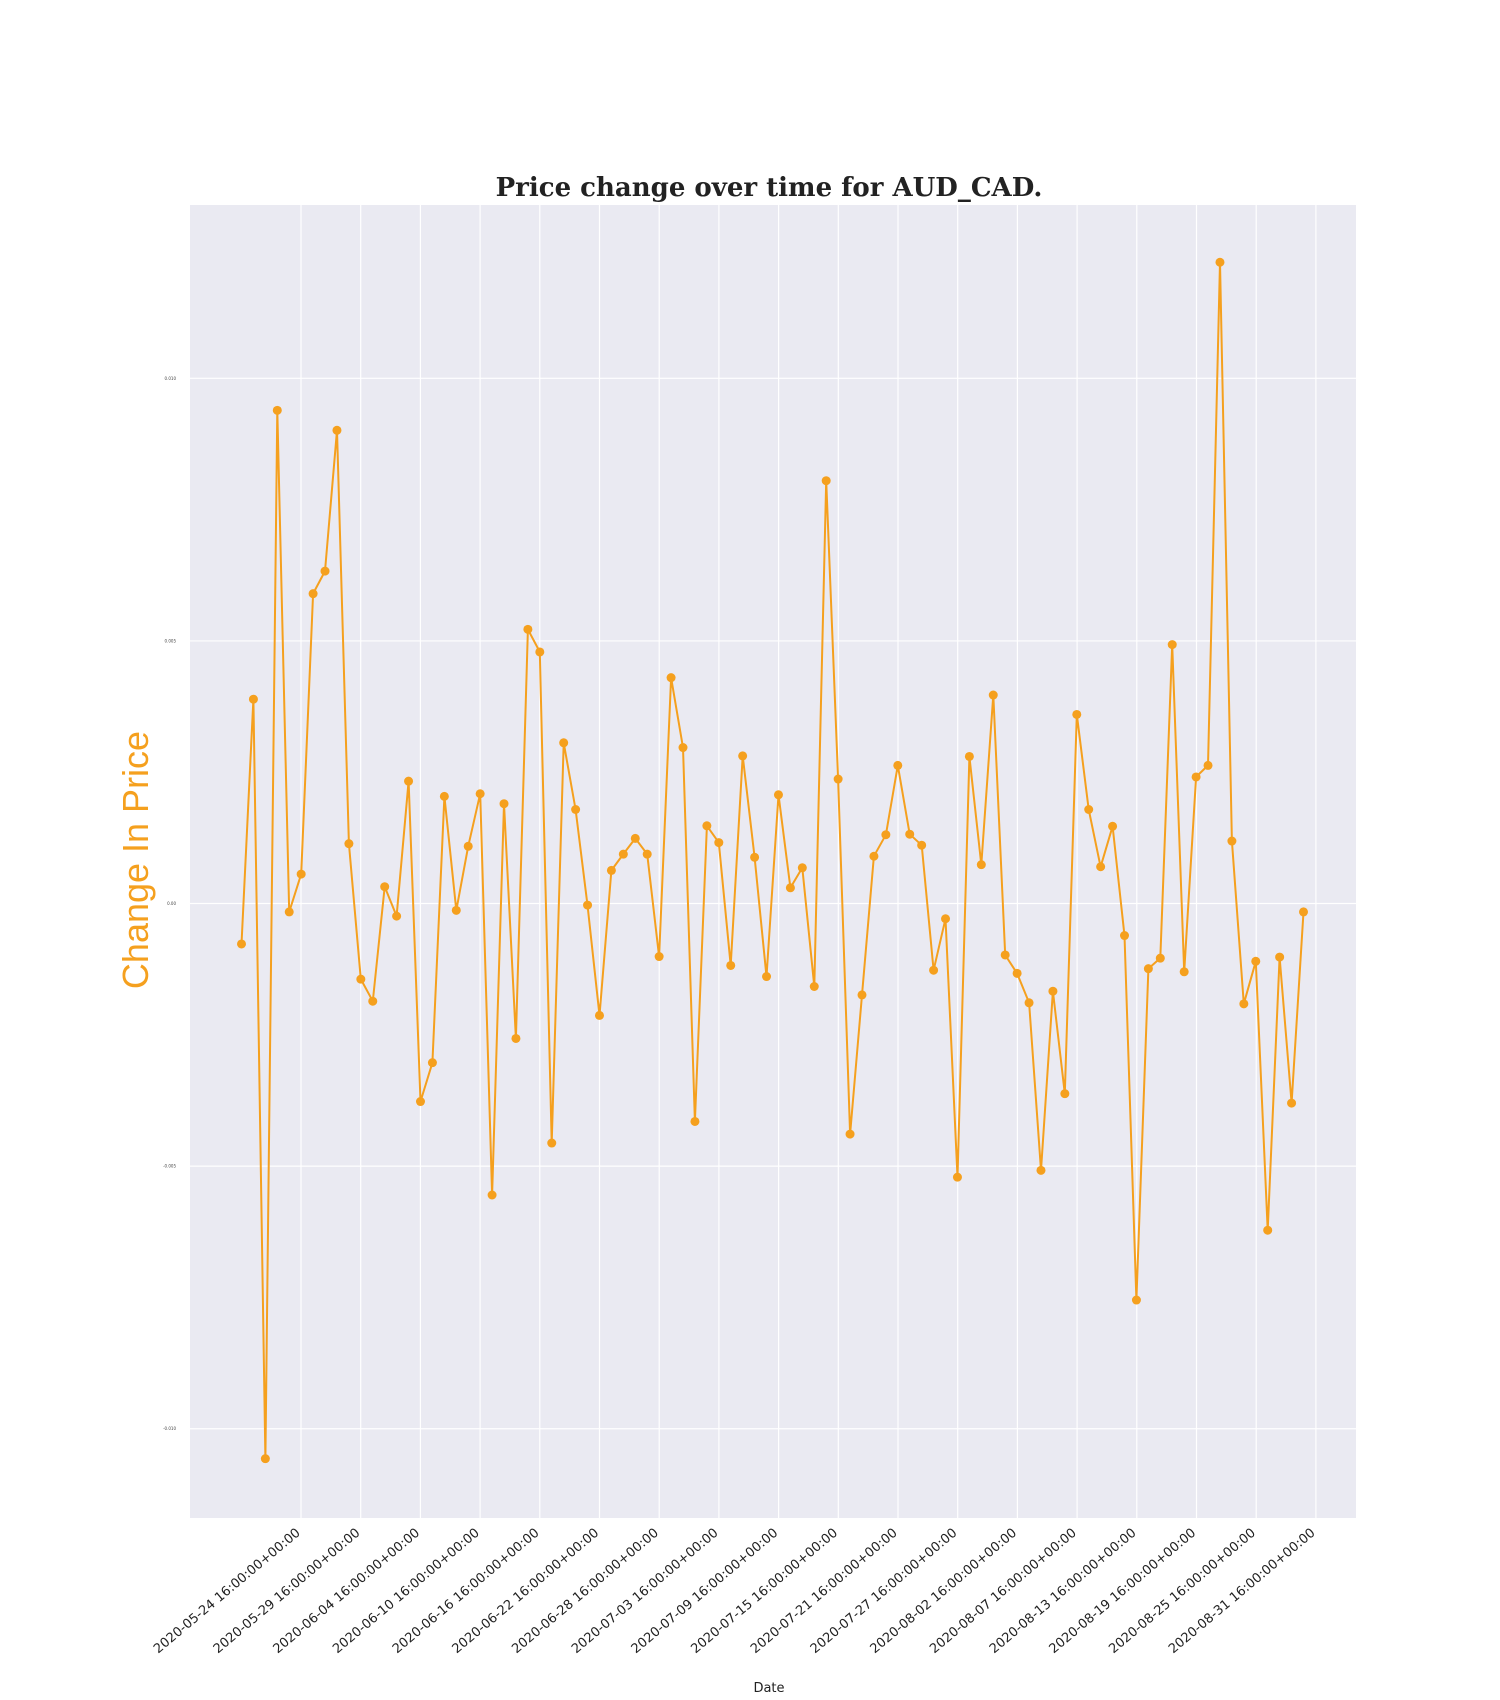  I want to click on y-tick-label: -0.010, so click(169, 1428).